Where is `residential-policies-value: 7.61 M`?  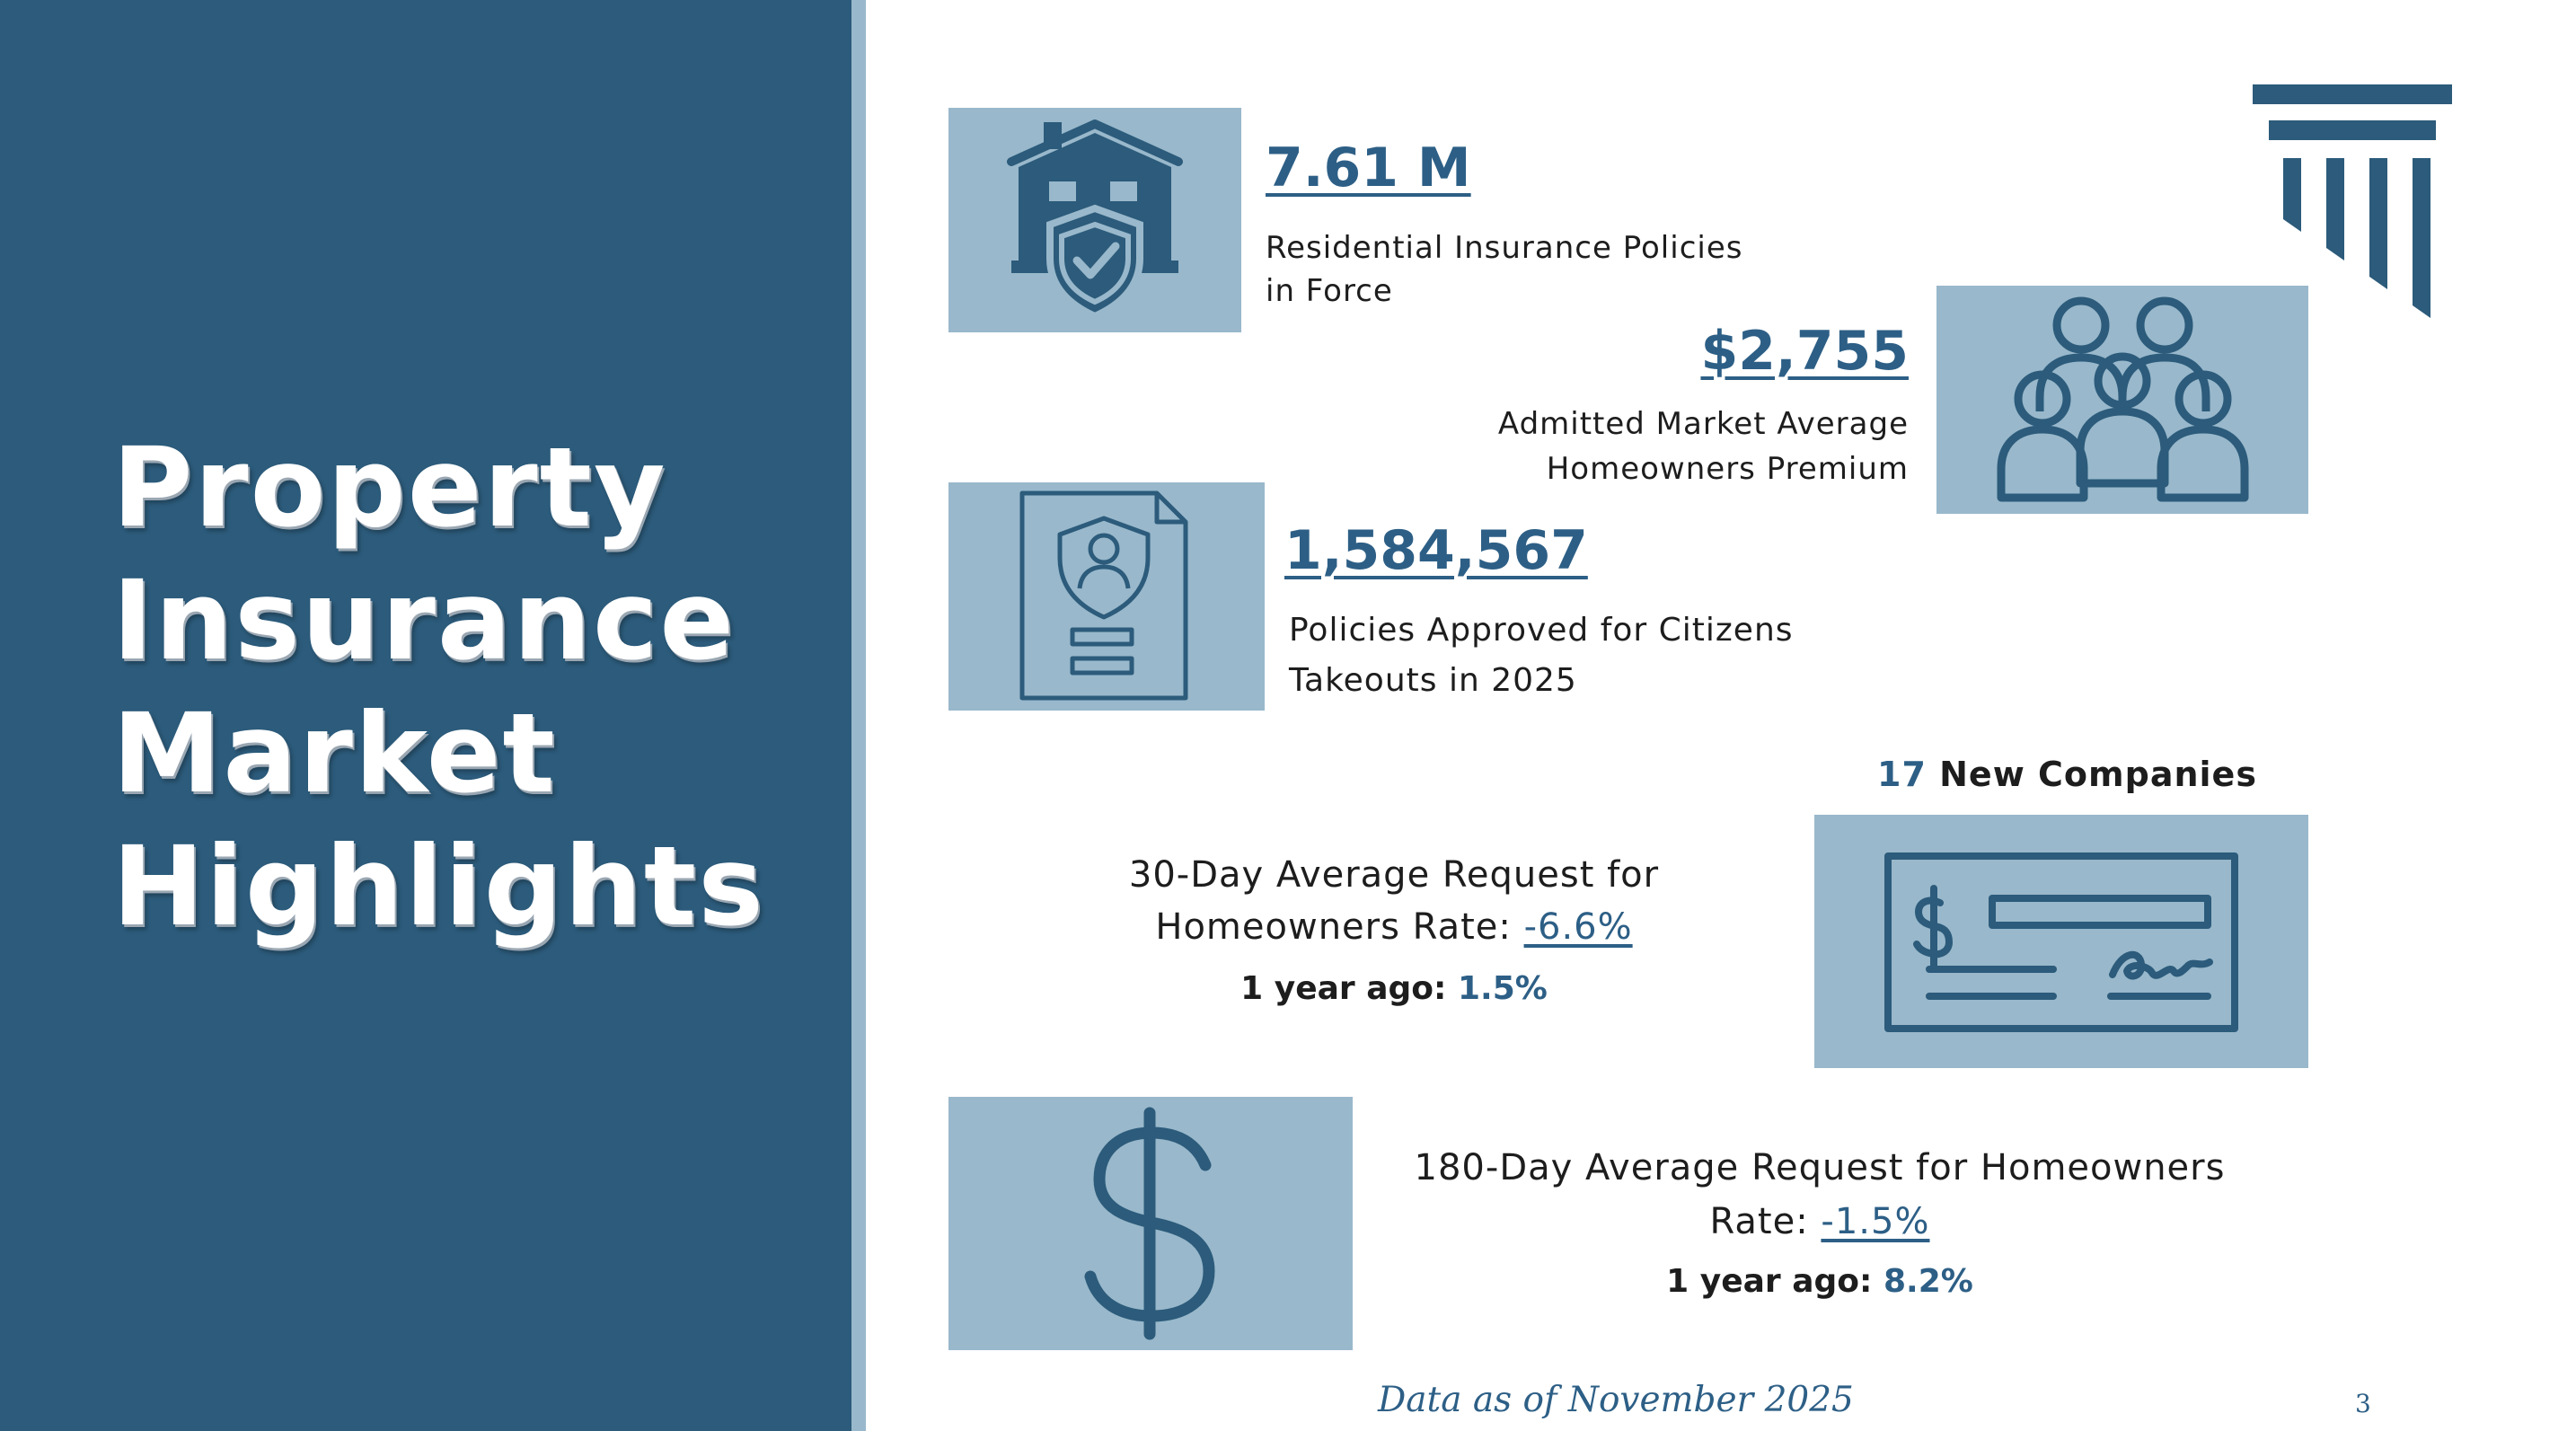 residential-policies-value: 7.61 M is located at coordinates (1368, 168).